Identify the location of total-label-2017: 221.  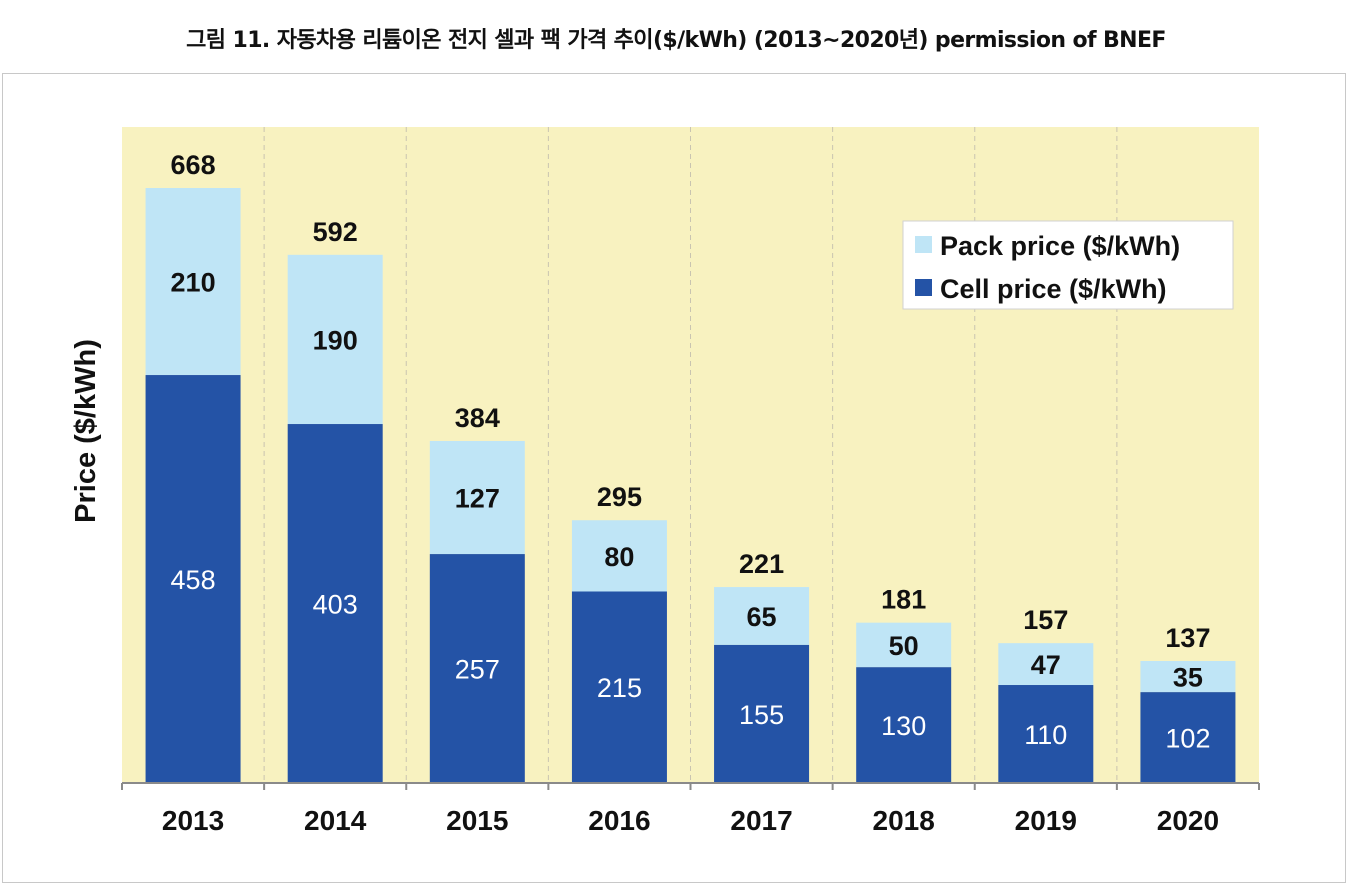
(761, 564).